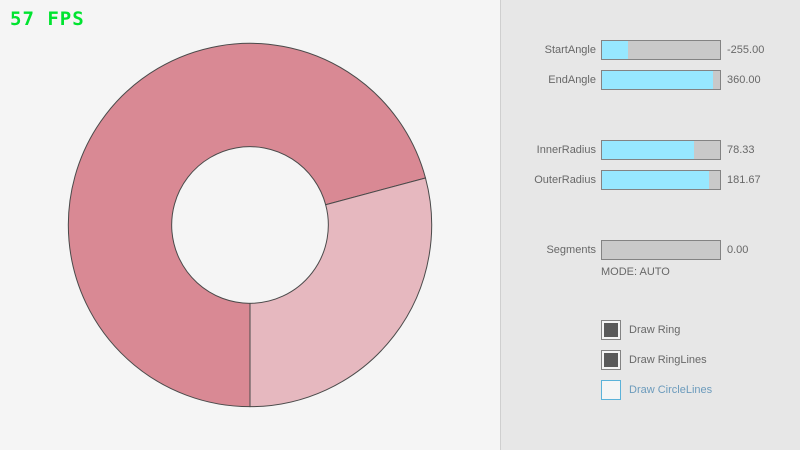  Describe the element at coordinates (655, 330) in the screenshot. I see `draw-ring-checkbox-label: Draw Ring` at that location.